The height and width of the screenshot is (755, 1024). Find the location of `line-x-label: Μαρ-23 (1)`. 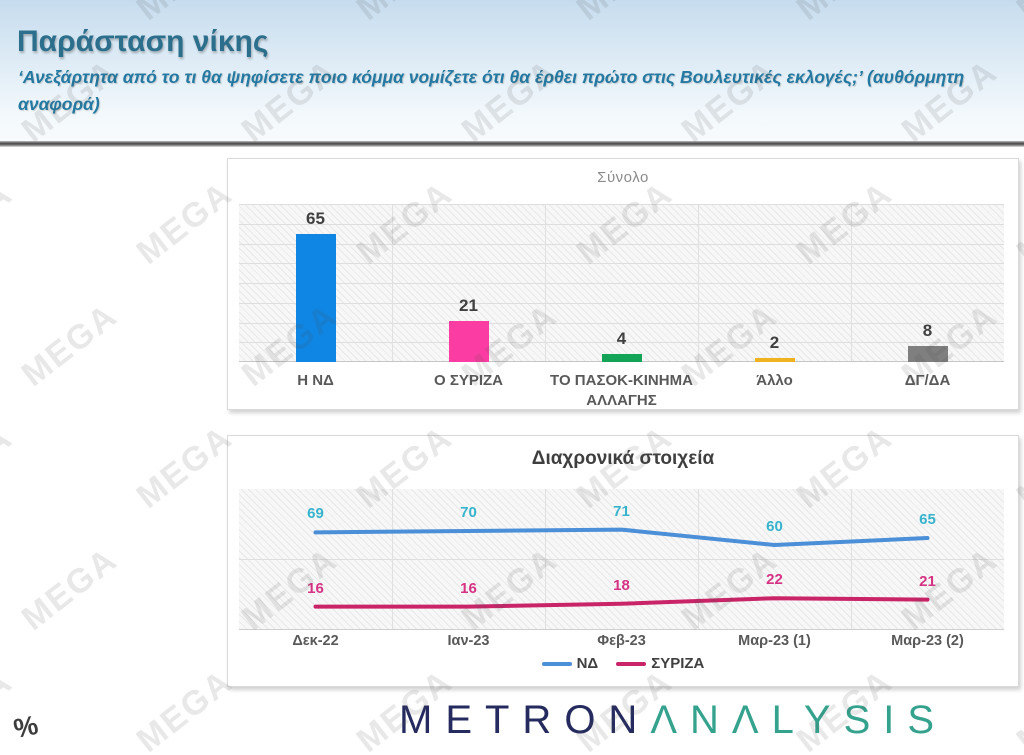

line-x-label: Μαρ-23 (1) is located at coordinates (774, 641).